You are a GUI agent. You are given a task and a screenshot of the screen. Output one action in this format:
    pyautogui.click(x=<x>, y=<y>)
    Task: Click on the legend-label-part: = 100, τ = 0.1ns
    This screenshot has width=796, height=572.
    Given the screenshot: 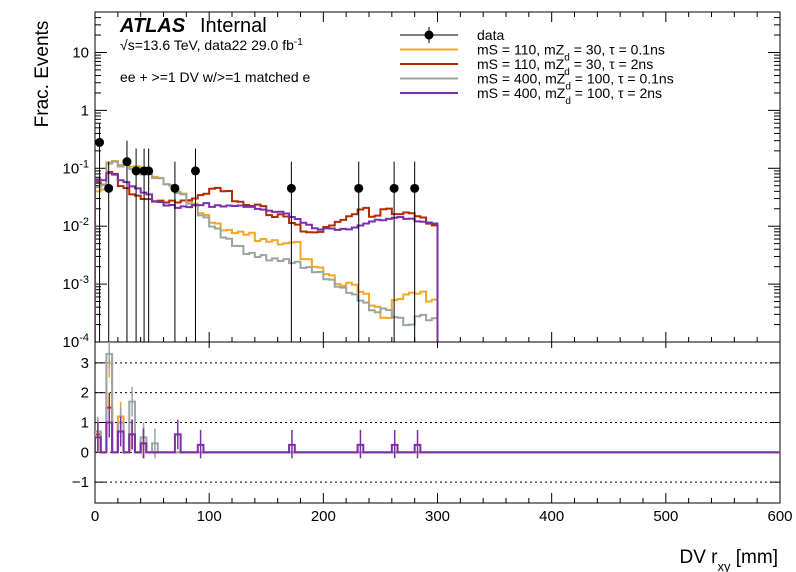 What is the action you would take?
    pyautogui.click(x=622, y=79)
    